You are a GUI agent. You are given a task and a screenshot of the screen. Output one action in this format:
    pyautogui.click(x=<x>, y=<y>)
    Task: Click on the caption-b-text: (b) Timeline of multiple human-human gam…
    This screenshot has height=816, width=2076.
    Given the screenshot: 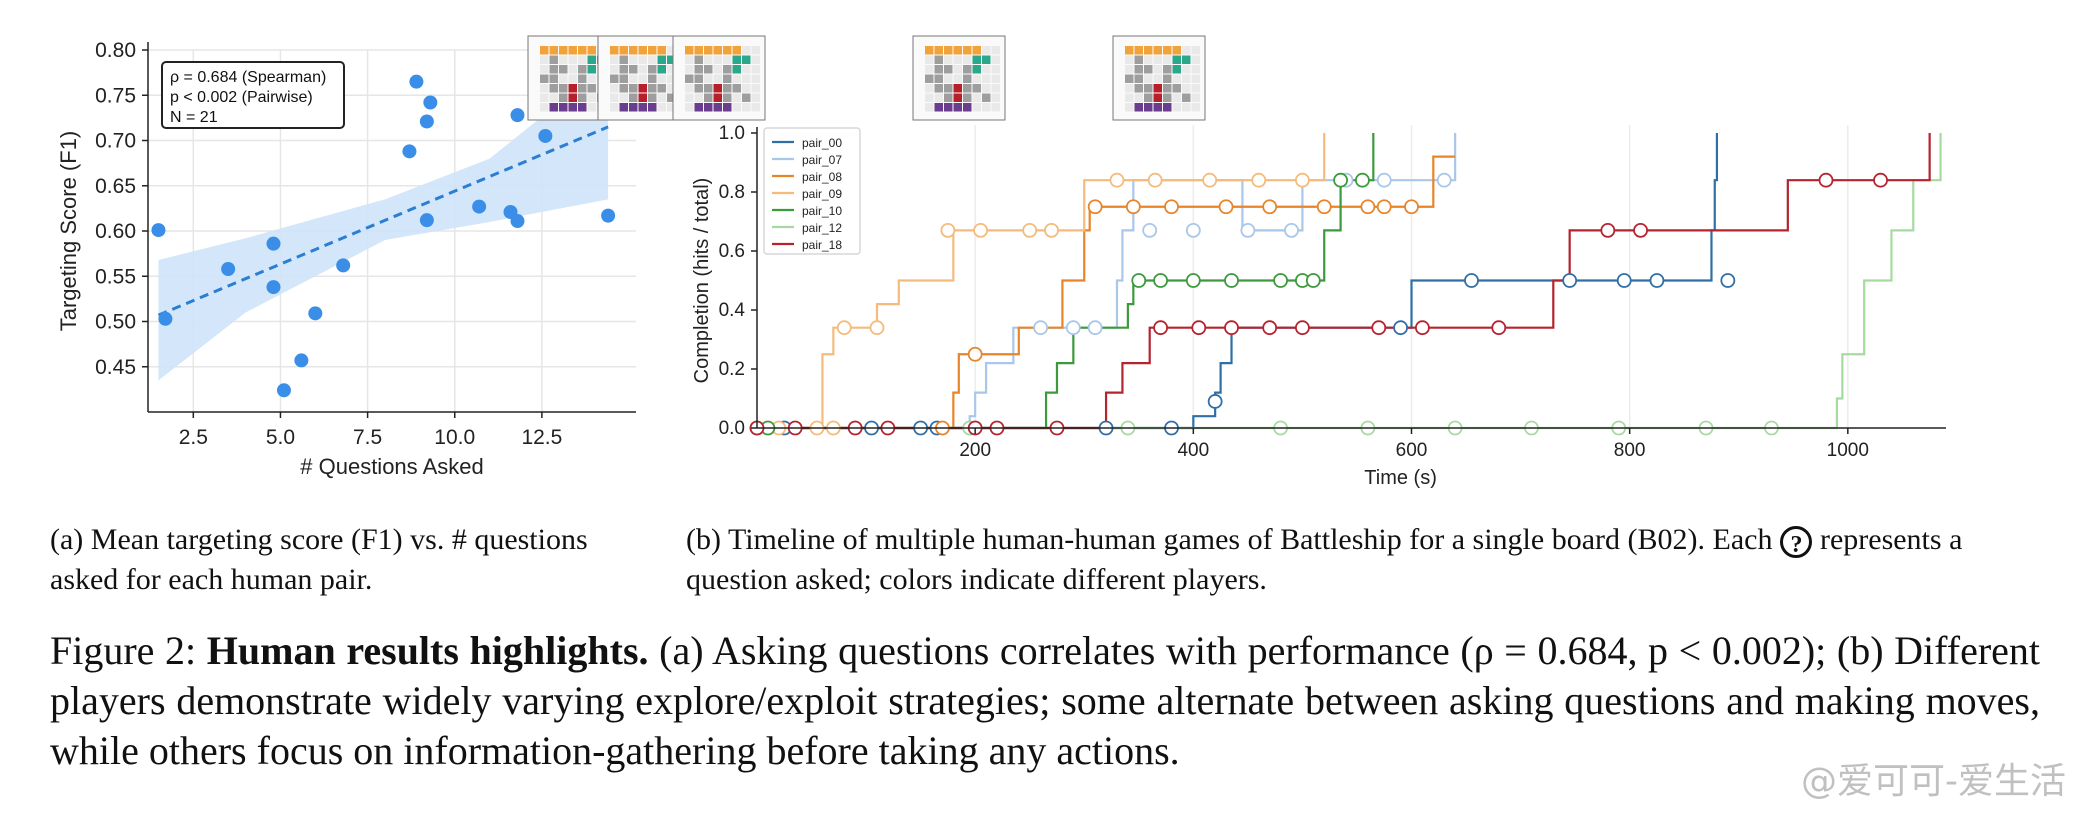 What is the action you would take?
    pyautogui.click(x=1229, y=539)
    